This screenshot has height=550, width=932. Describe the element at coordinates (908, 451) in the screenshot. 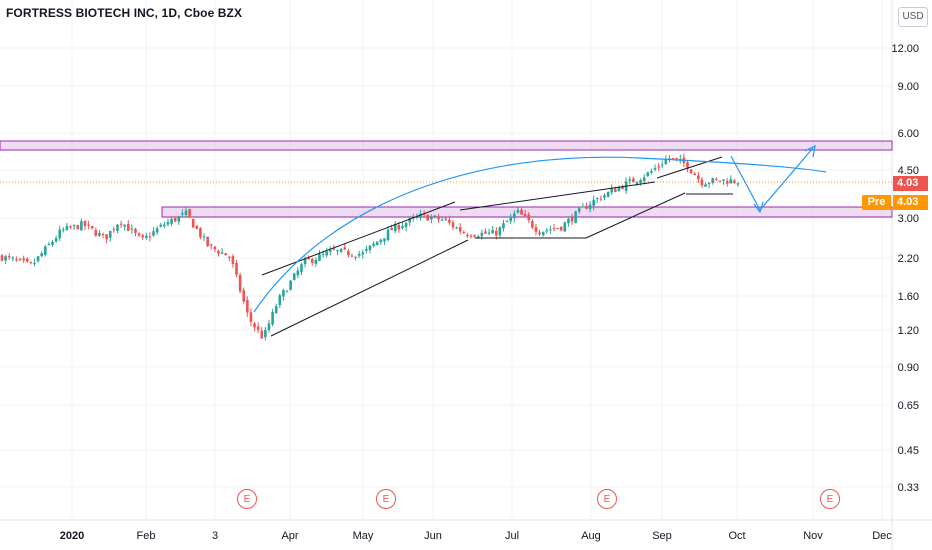

I see `y-tick-label: 0.45` at that location.